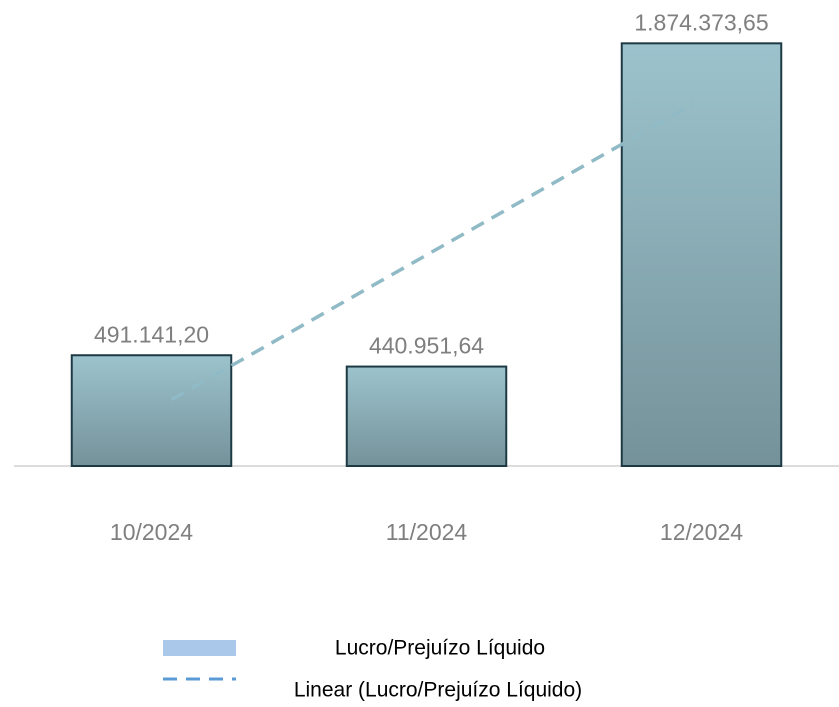 This screenshot has width=839, height=707. What do you see at coordinates (426, 346) in the screenshot?
I see `value-label: 440.951,64` at bounding box center [426, 346].